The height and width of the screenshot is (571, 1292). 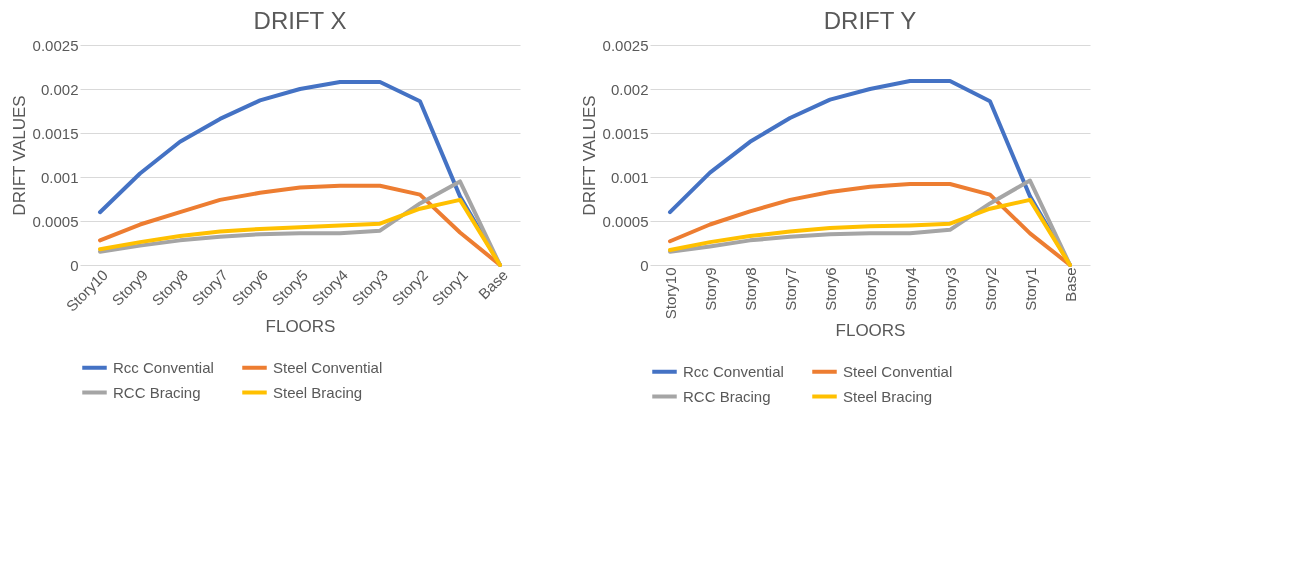 I want to click on x-tick-label: Story10, so click(x=670, y=293).